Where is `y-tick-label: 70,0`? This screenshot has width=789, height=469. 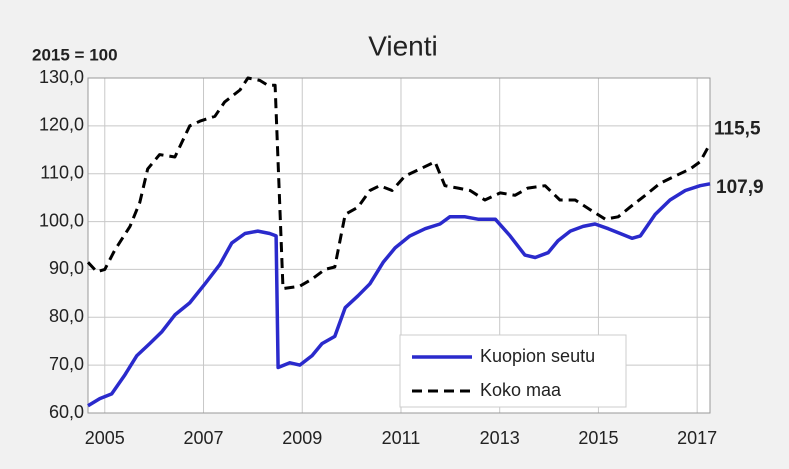
y-tick-label: 70,0 is located at coordinates (66, 364).